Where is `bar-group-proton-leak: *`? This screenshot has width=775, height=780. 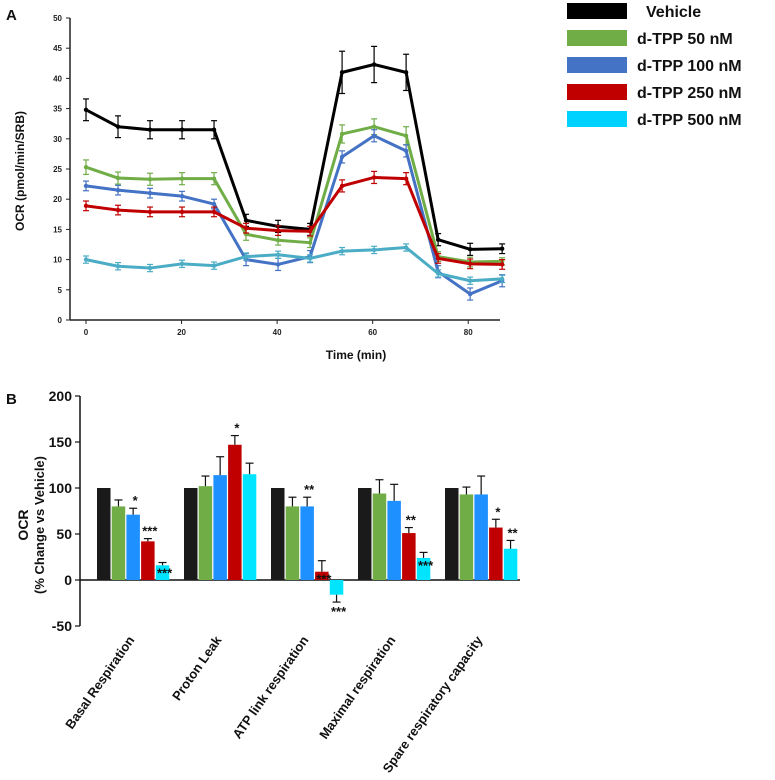
bar-group-proton-leak: * is located at coordinates (220, 500).